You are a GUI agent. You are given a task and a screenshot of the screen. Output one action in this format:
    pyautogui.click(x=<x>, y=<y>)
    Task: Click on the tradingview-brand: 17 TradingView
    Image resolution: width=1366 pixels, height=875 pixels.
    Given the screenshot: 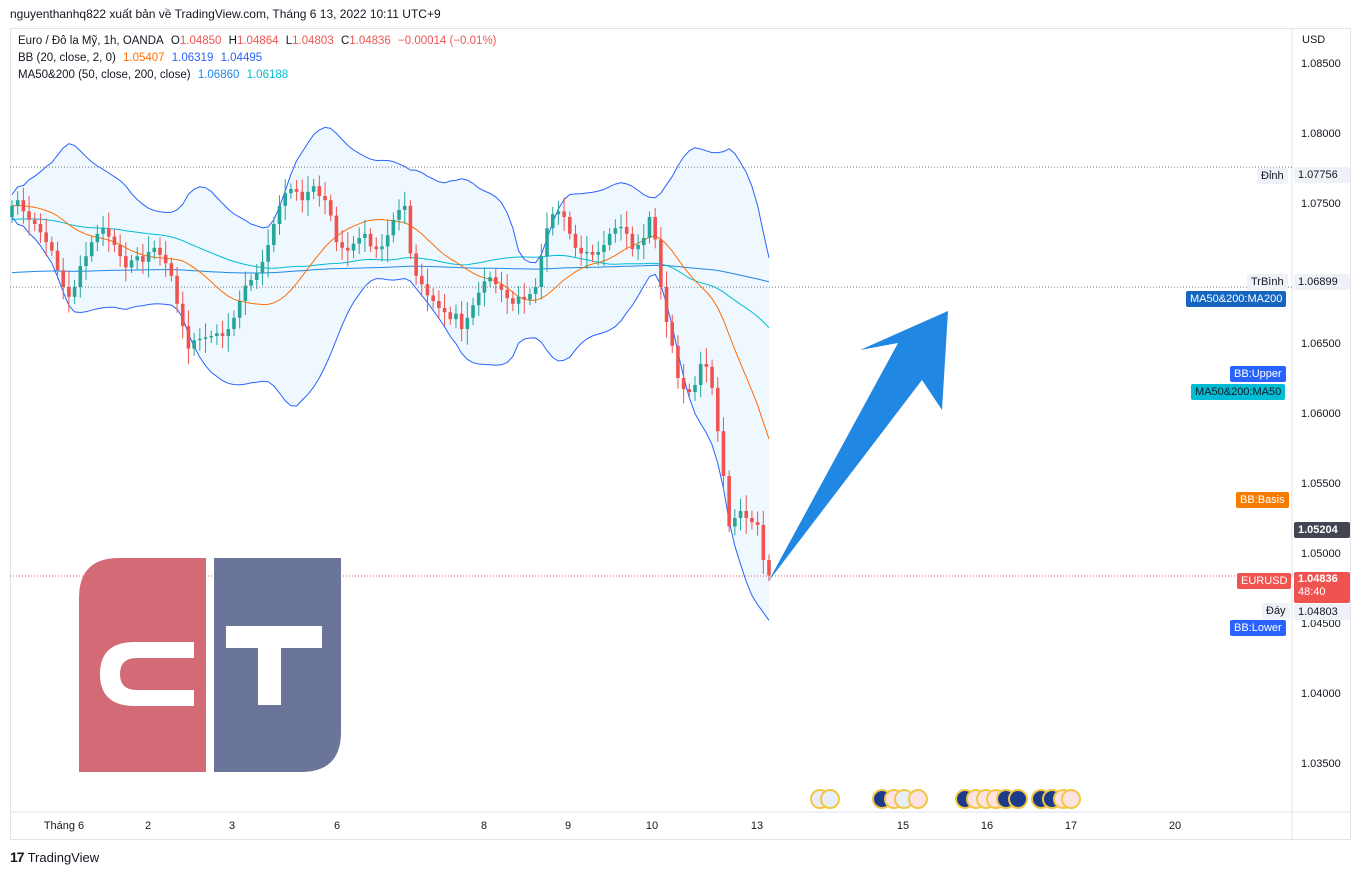 What is the action you would take?
    pyautogui.click(x=54, y=857)
    